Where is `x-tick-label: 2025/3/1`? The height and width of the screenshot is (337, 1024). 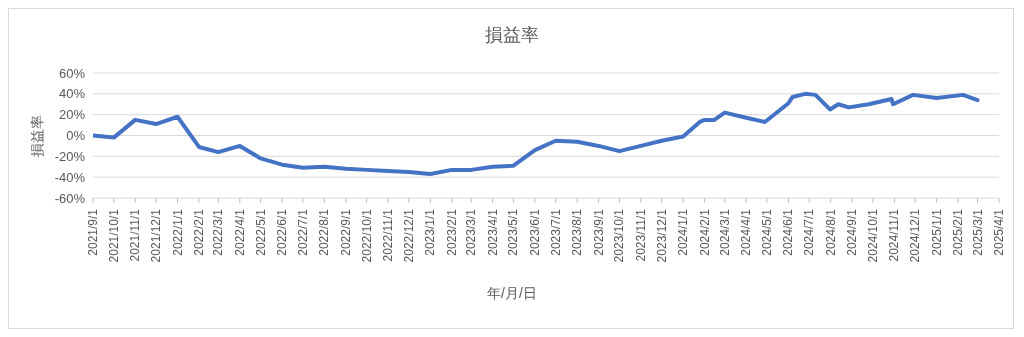
x-tick-label: 2025/3/1 is located at coordinates (977, 232).